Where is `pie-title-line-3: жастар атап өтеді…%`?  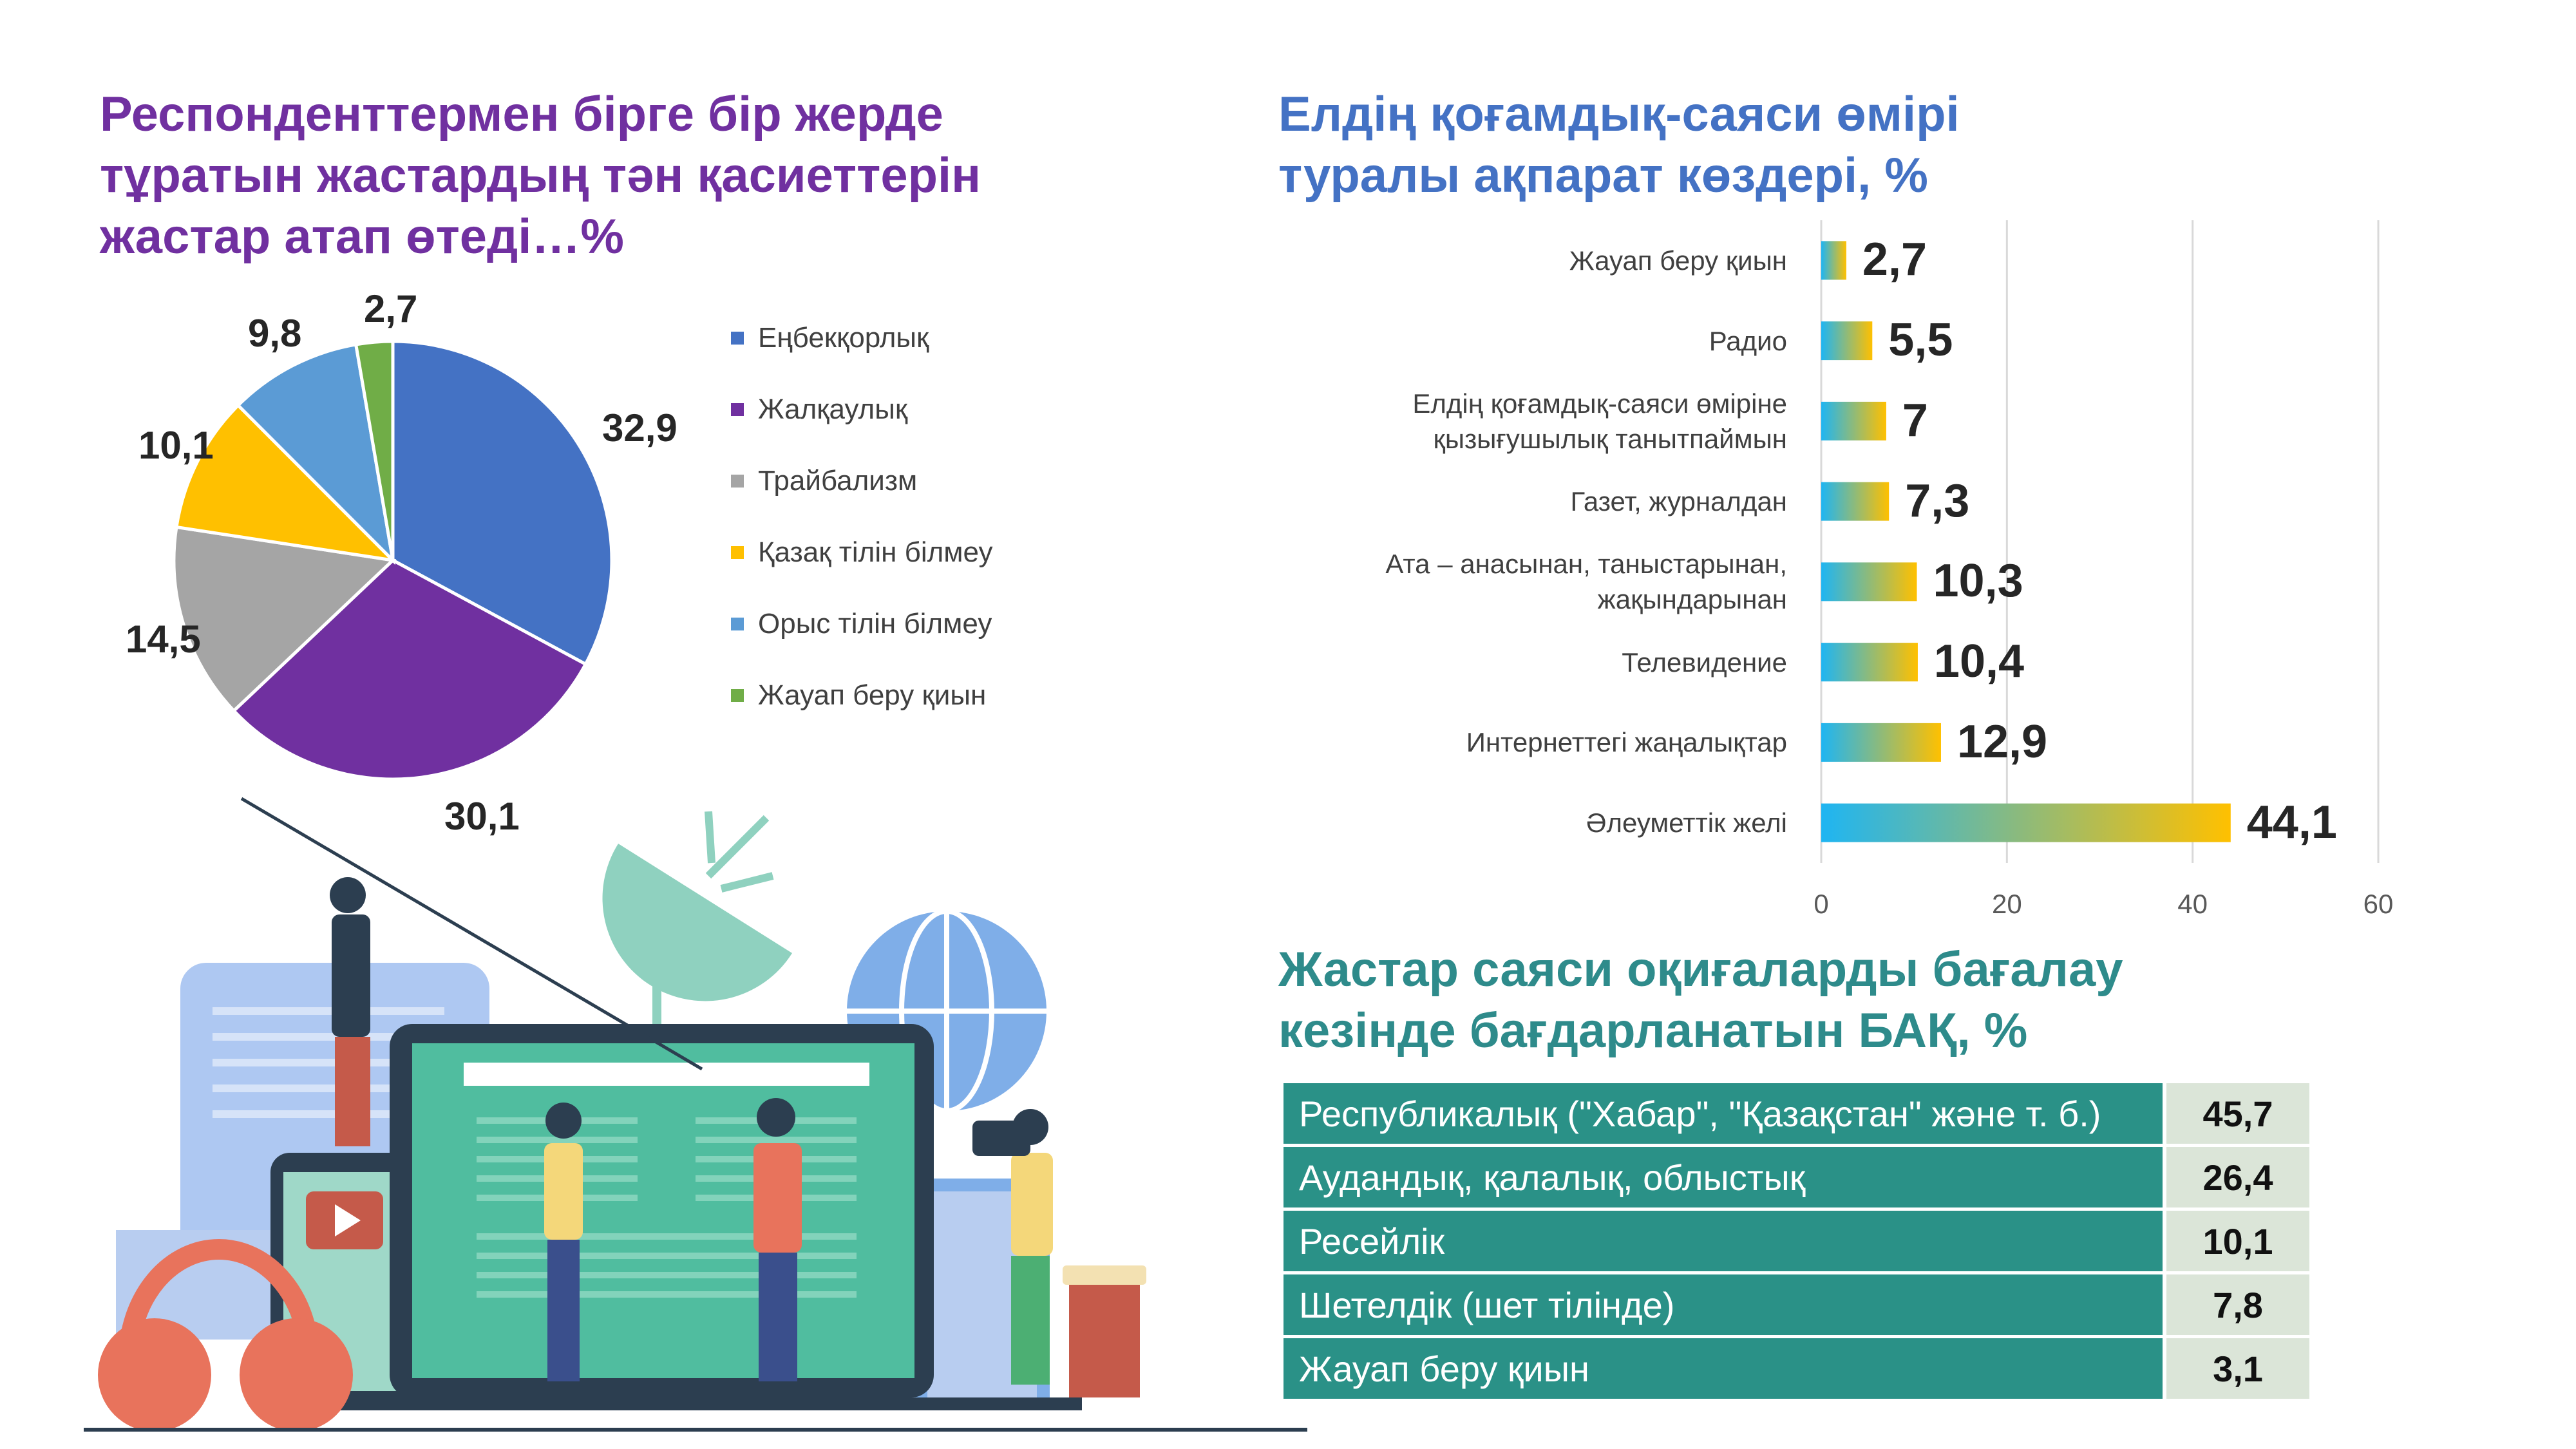 pie-title-line-3: жастар атап өтеді…% is located at coordinates (362, 237).